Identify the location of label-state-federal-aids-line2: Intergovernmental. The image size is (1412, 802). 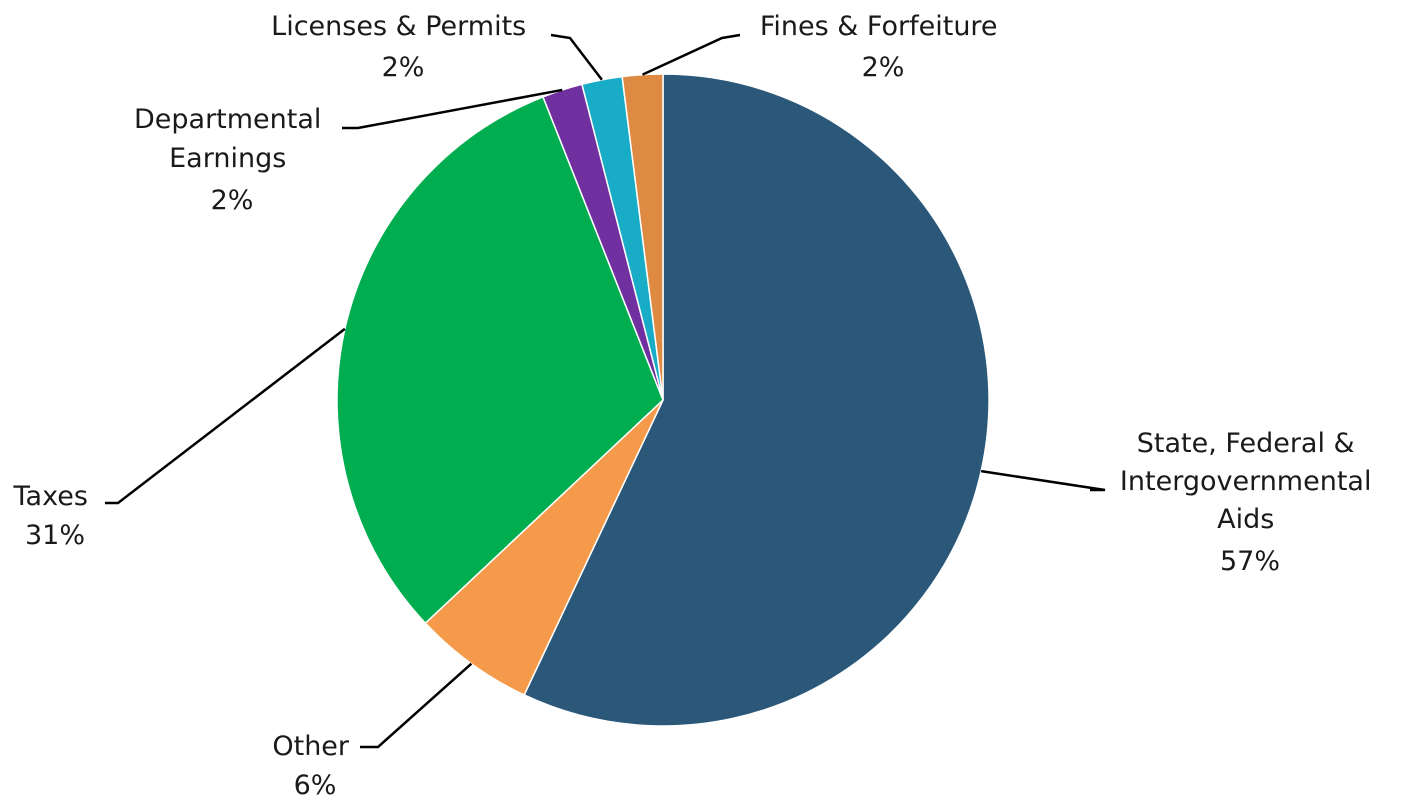
(1246, 481).